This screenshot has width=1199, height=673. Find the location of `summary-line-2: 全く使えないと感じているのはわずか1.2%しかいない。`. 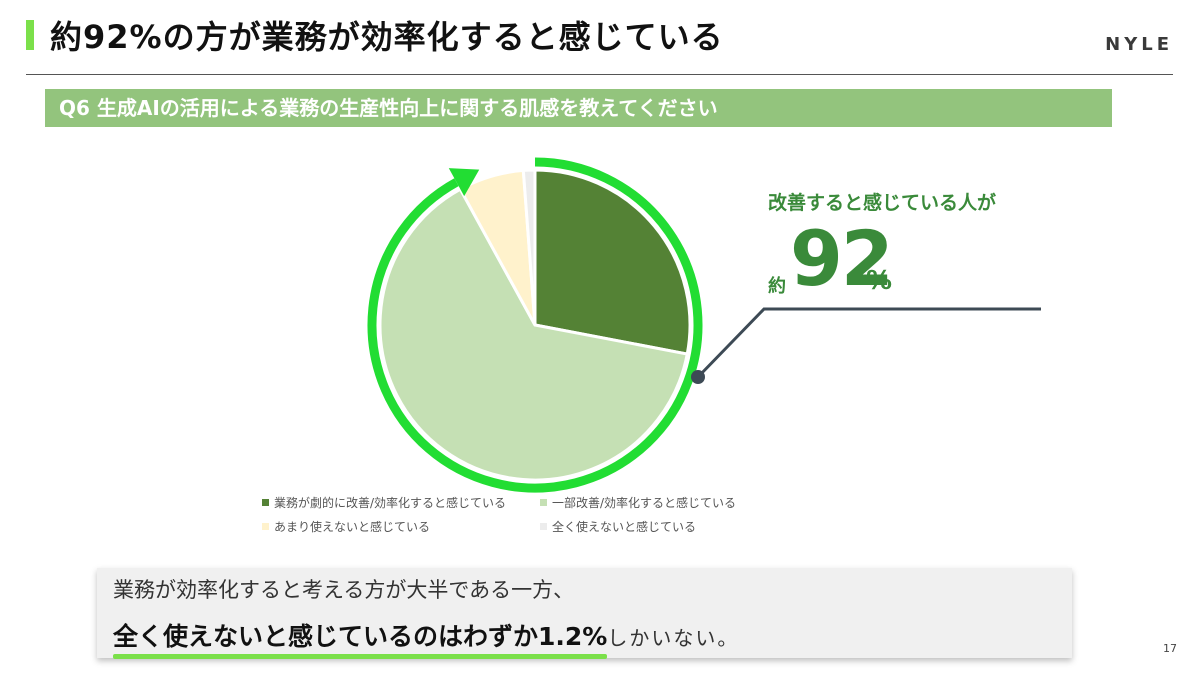

summary-line-2: 全く使えないと感じているのはわずか1.2%しかいない。 is located at coordinates (426, 638).